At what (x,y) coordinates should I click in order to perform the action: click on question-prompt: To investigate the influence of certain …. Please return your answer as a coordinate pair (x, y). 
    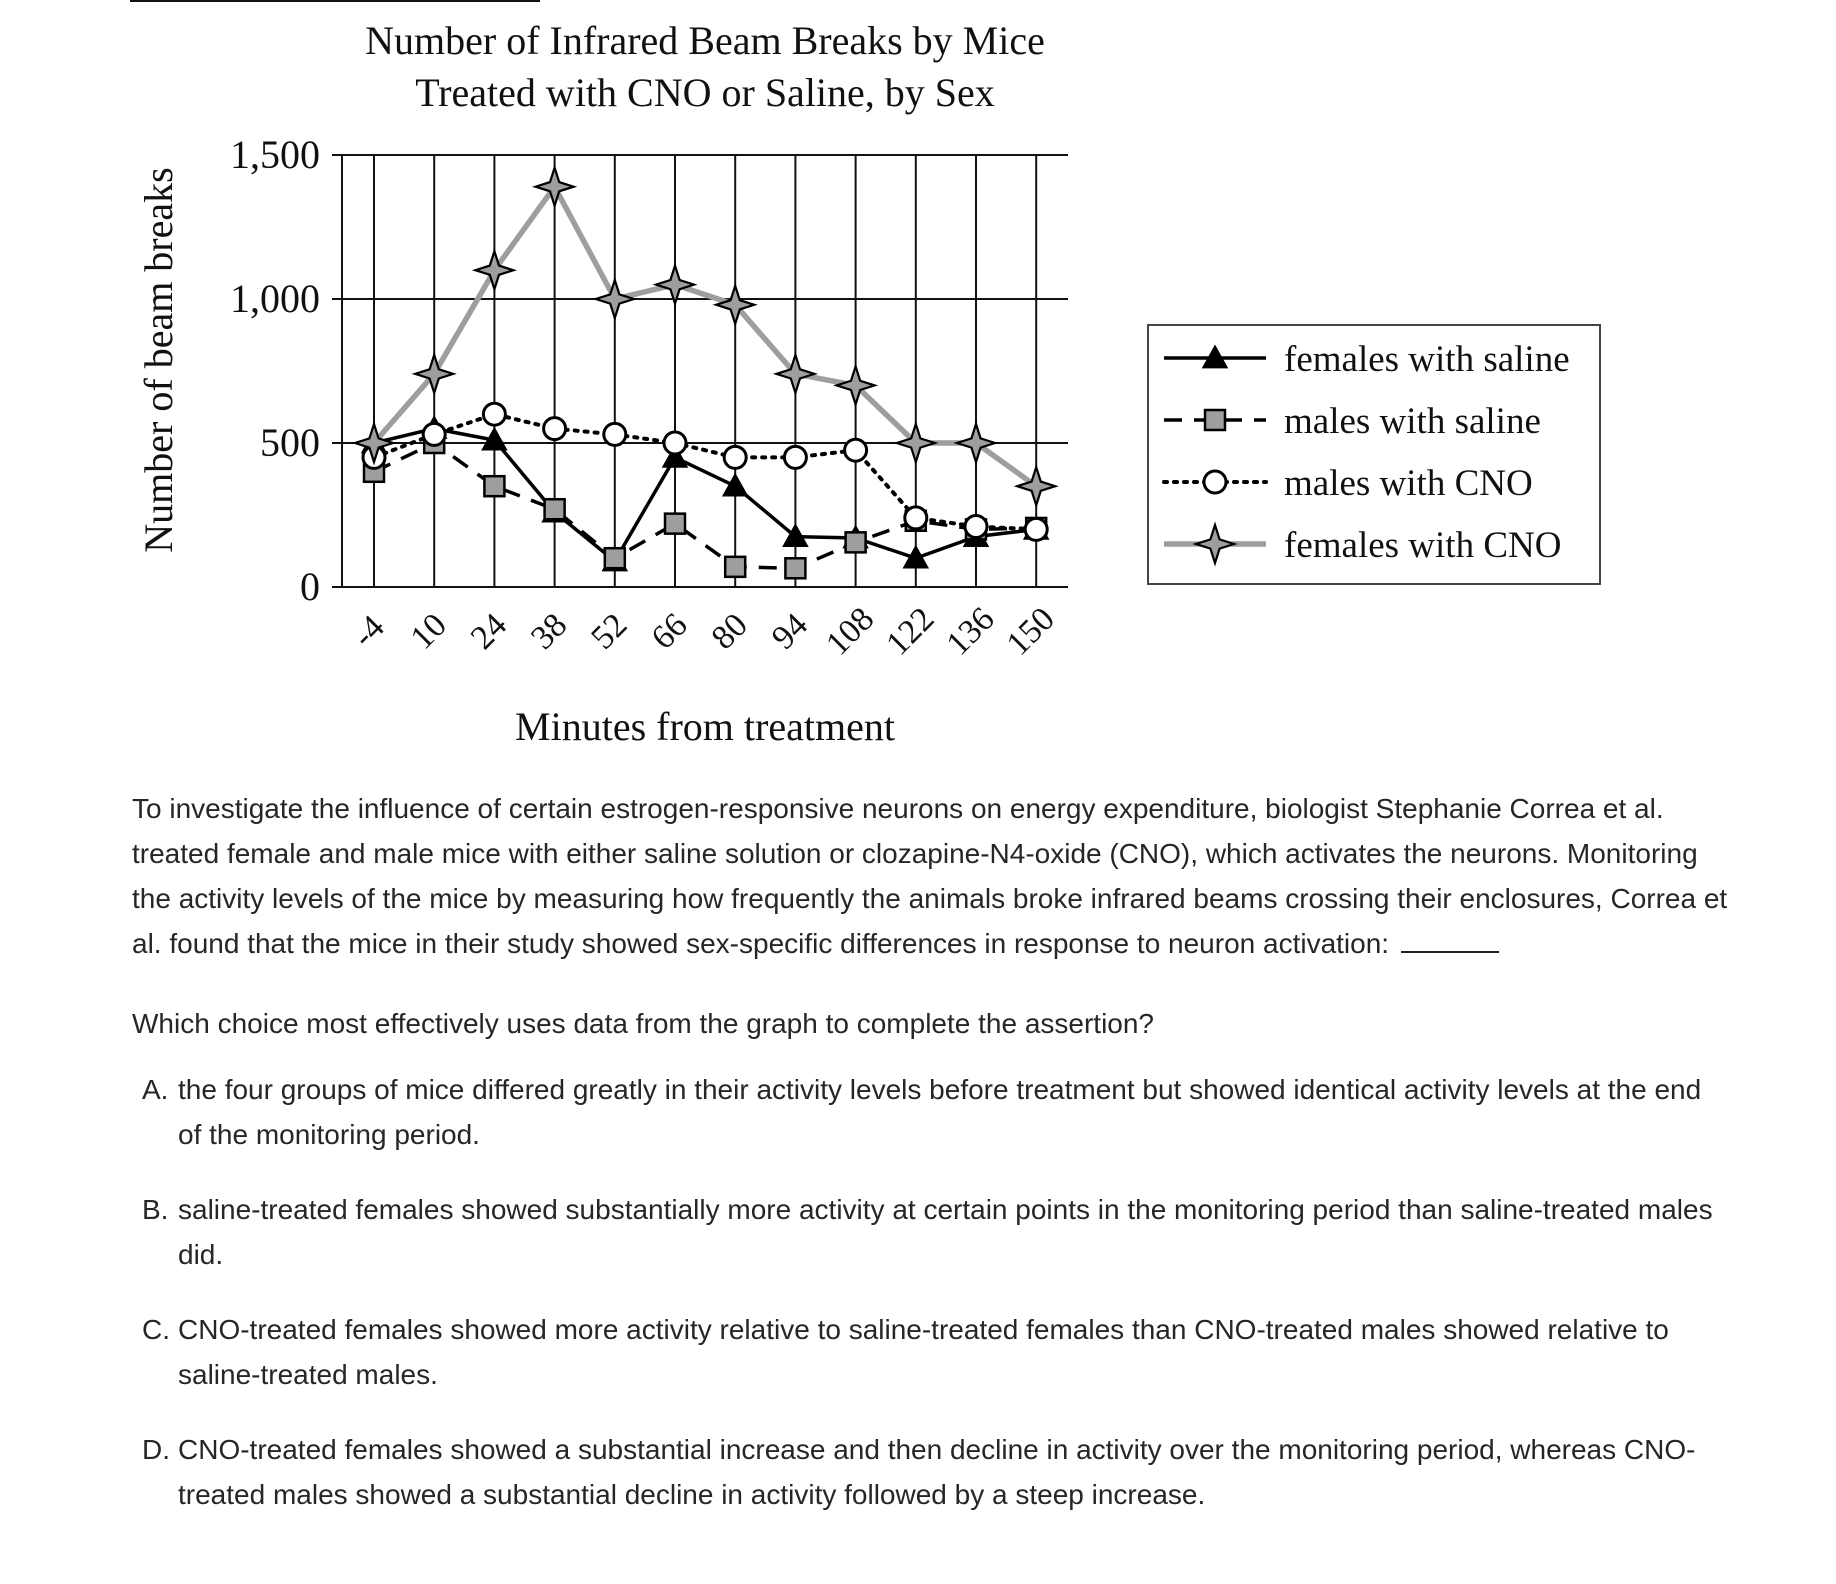
    Looking at the image, I should click on (932, 876).